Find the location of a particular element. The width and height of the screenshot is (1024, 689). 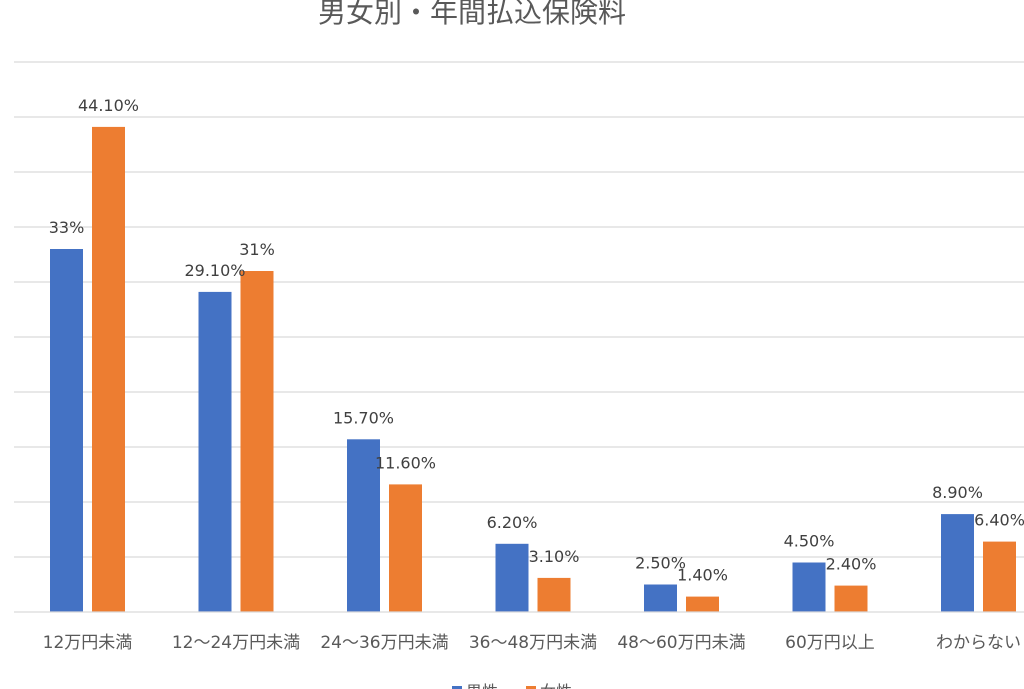

data-label: 6.20% is located at coordinates (512, 522).